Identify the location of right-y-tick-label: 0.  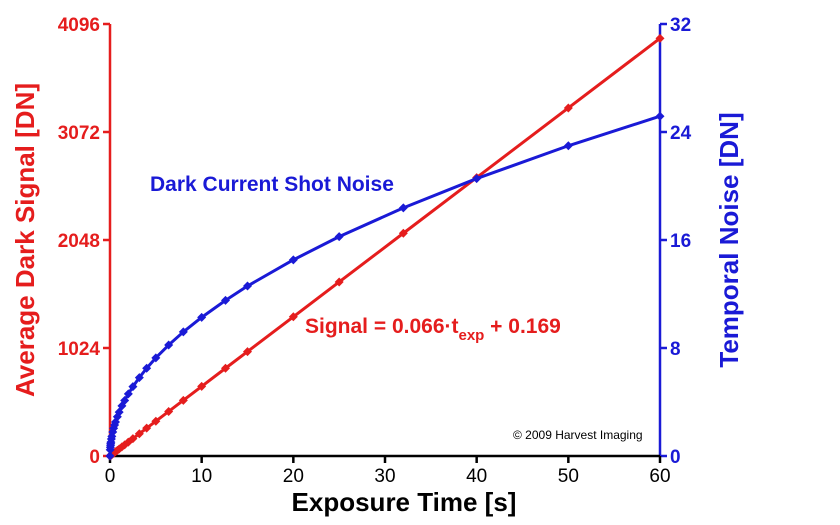
(675, 457).